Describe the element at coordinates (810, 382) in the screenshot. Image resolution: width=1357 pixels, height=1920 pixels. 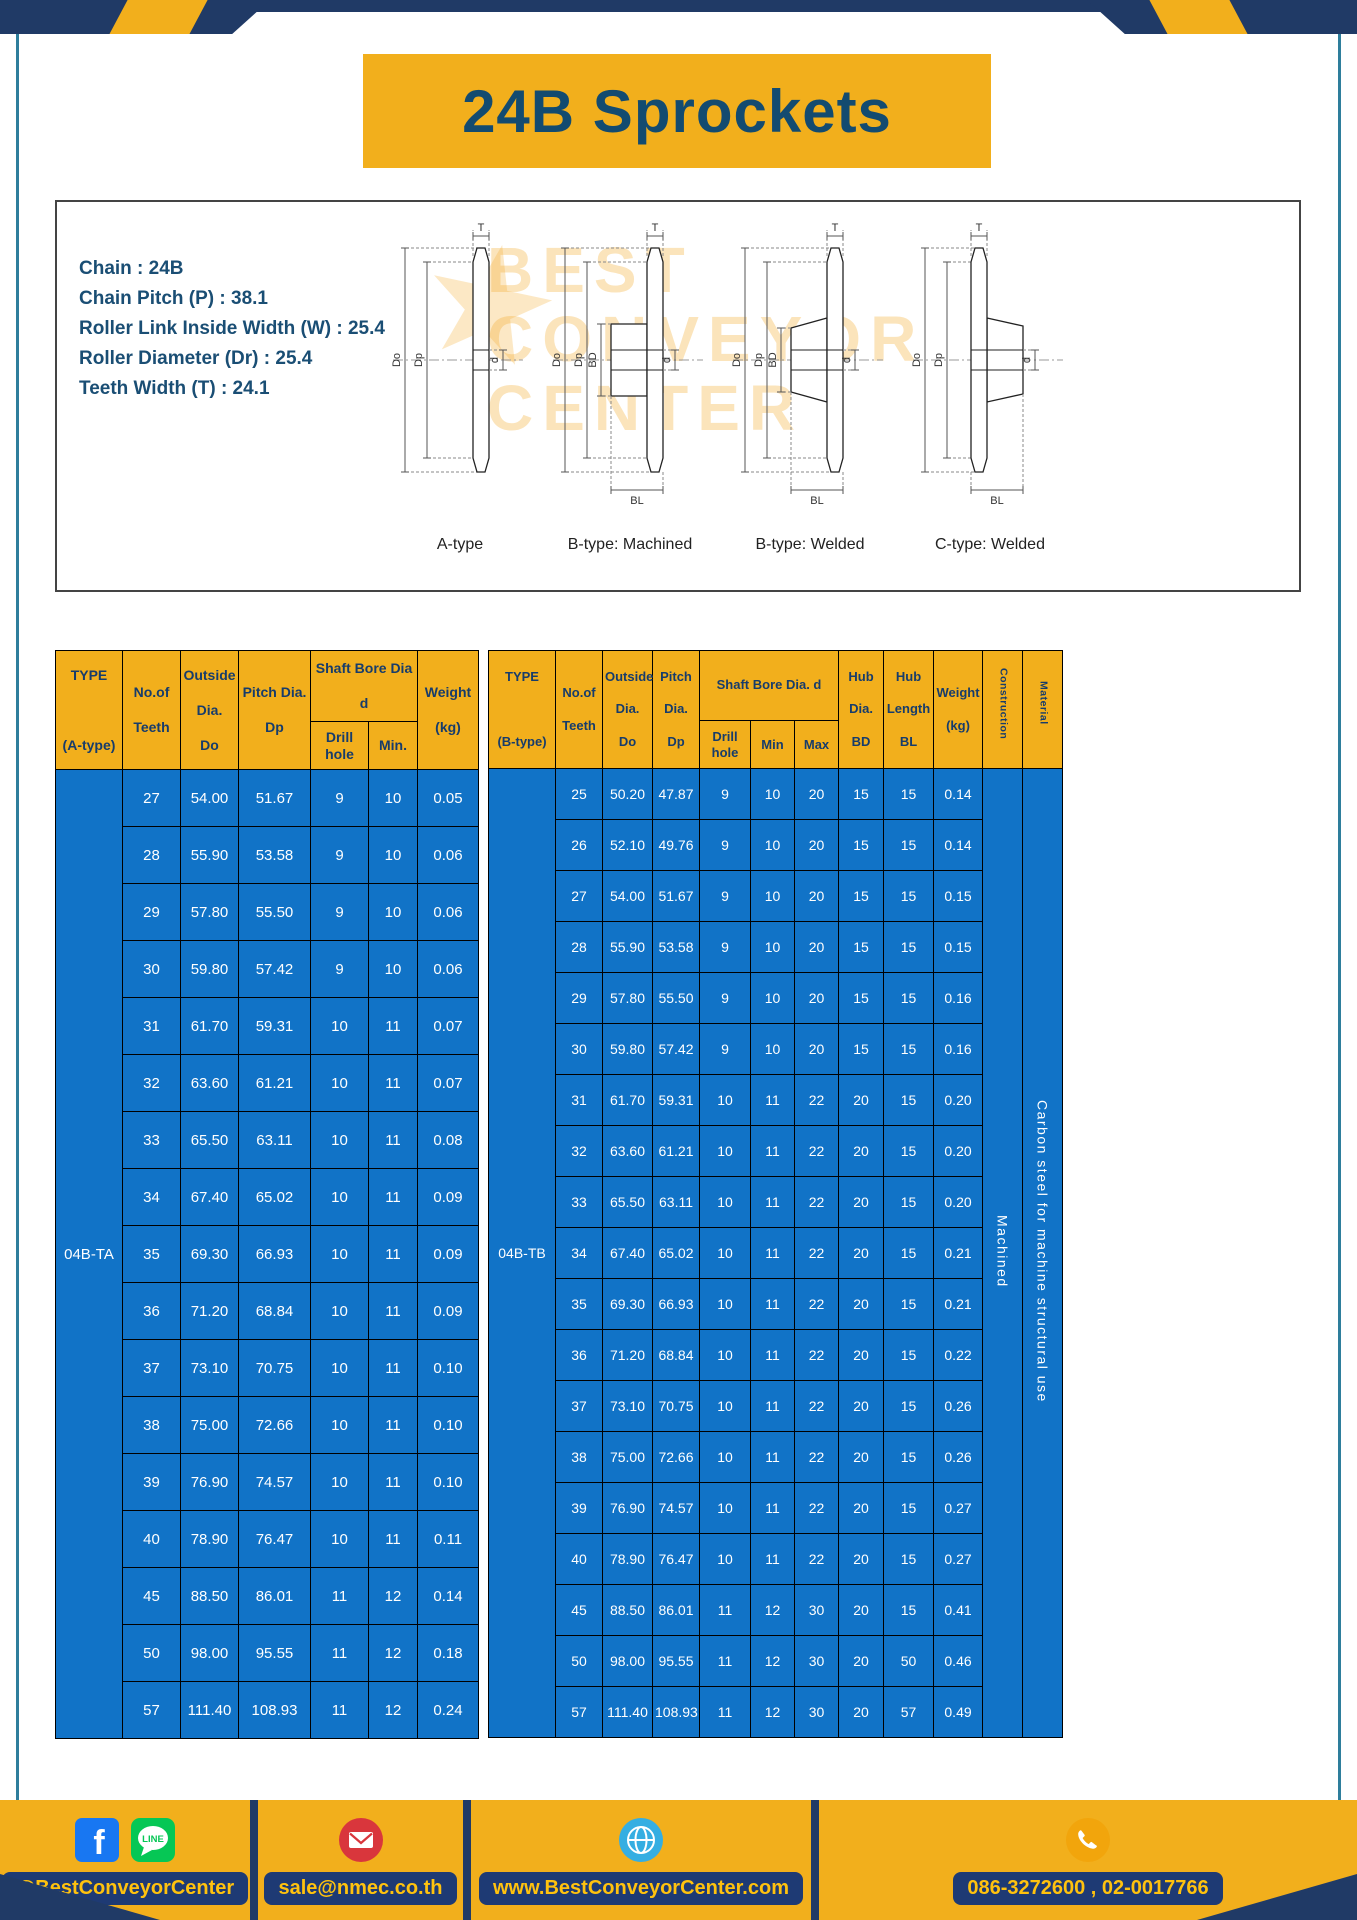
I see `figure-b-type-welded: Do Dp d BD T BL B-type: Welded` at that location.